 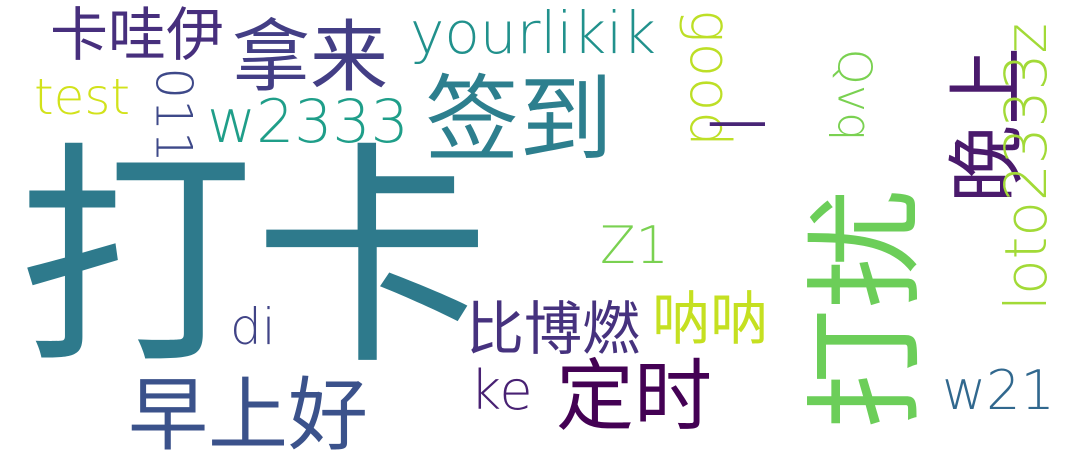 I want to click on word-w21: w21, so click(x=998, y=390).